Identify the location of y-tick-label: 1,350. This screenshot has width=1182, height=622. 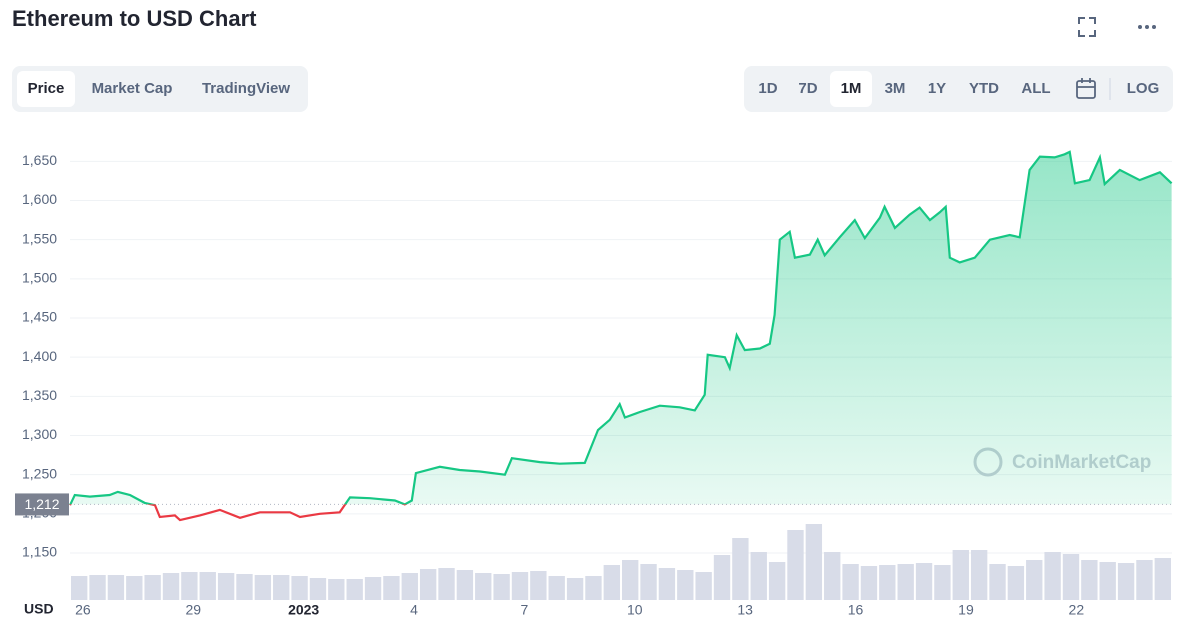
(39, 395).